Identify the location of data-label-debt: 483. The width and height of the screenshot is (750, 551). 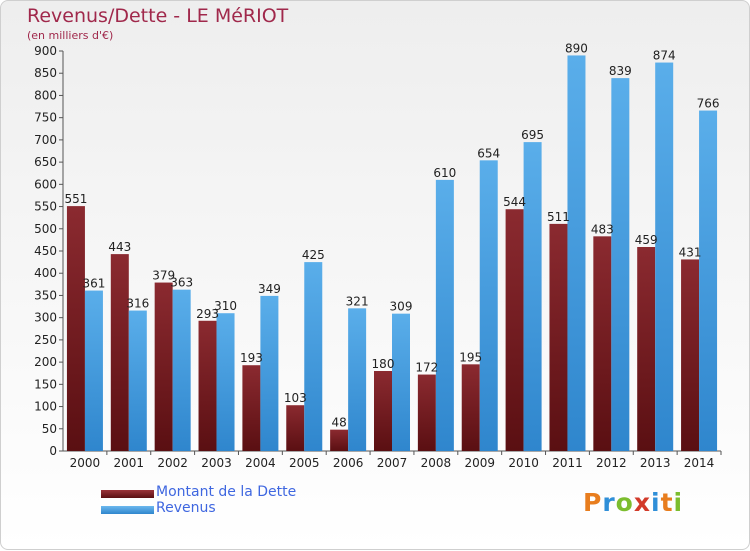
(602, 229).